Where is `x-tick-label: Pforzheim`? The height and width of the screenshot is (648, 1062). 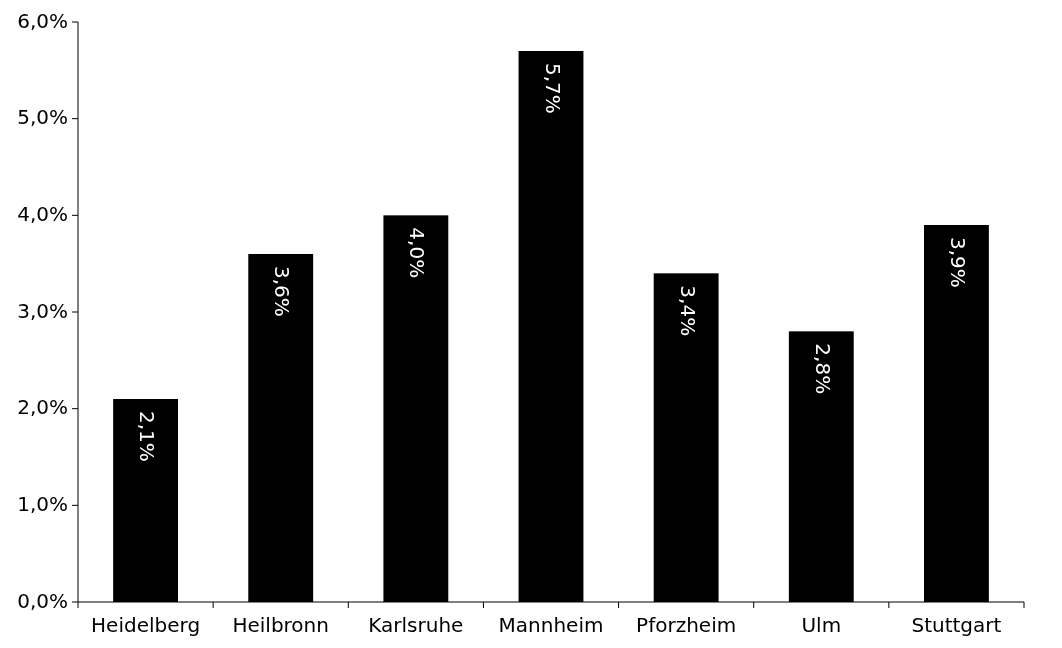 x-tick-label: Pforzheim is located at coordinates (686, 625).